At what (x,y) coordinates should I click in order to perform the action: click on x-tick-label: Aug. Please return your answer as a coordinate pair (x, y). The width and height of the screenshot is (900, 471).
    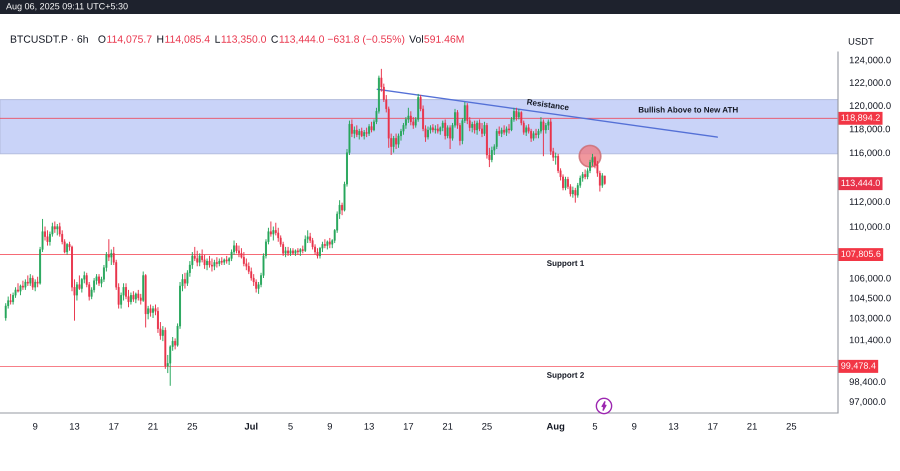
    Looking at the image, I should click on (555, 427).